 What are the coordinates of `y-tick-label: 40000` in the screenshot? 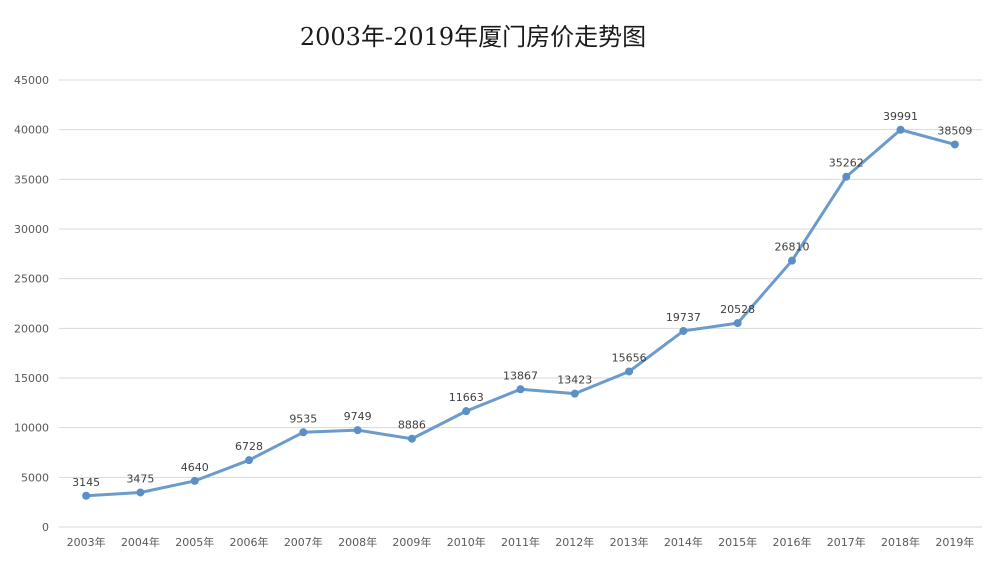 It's located at (31, 130).